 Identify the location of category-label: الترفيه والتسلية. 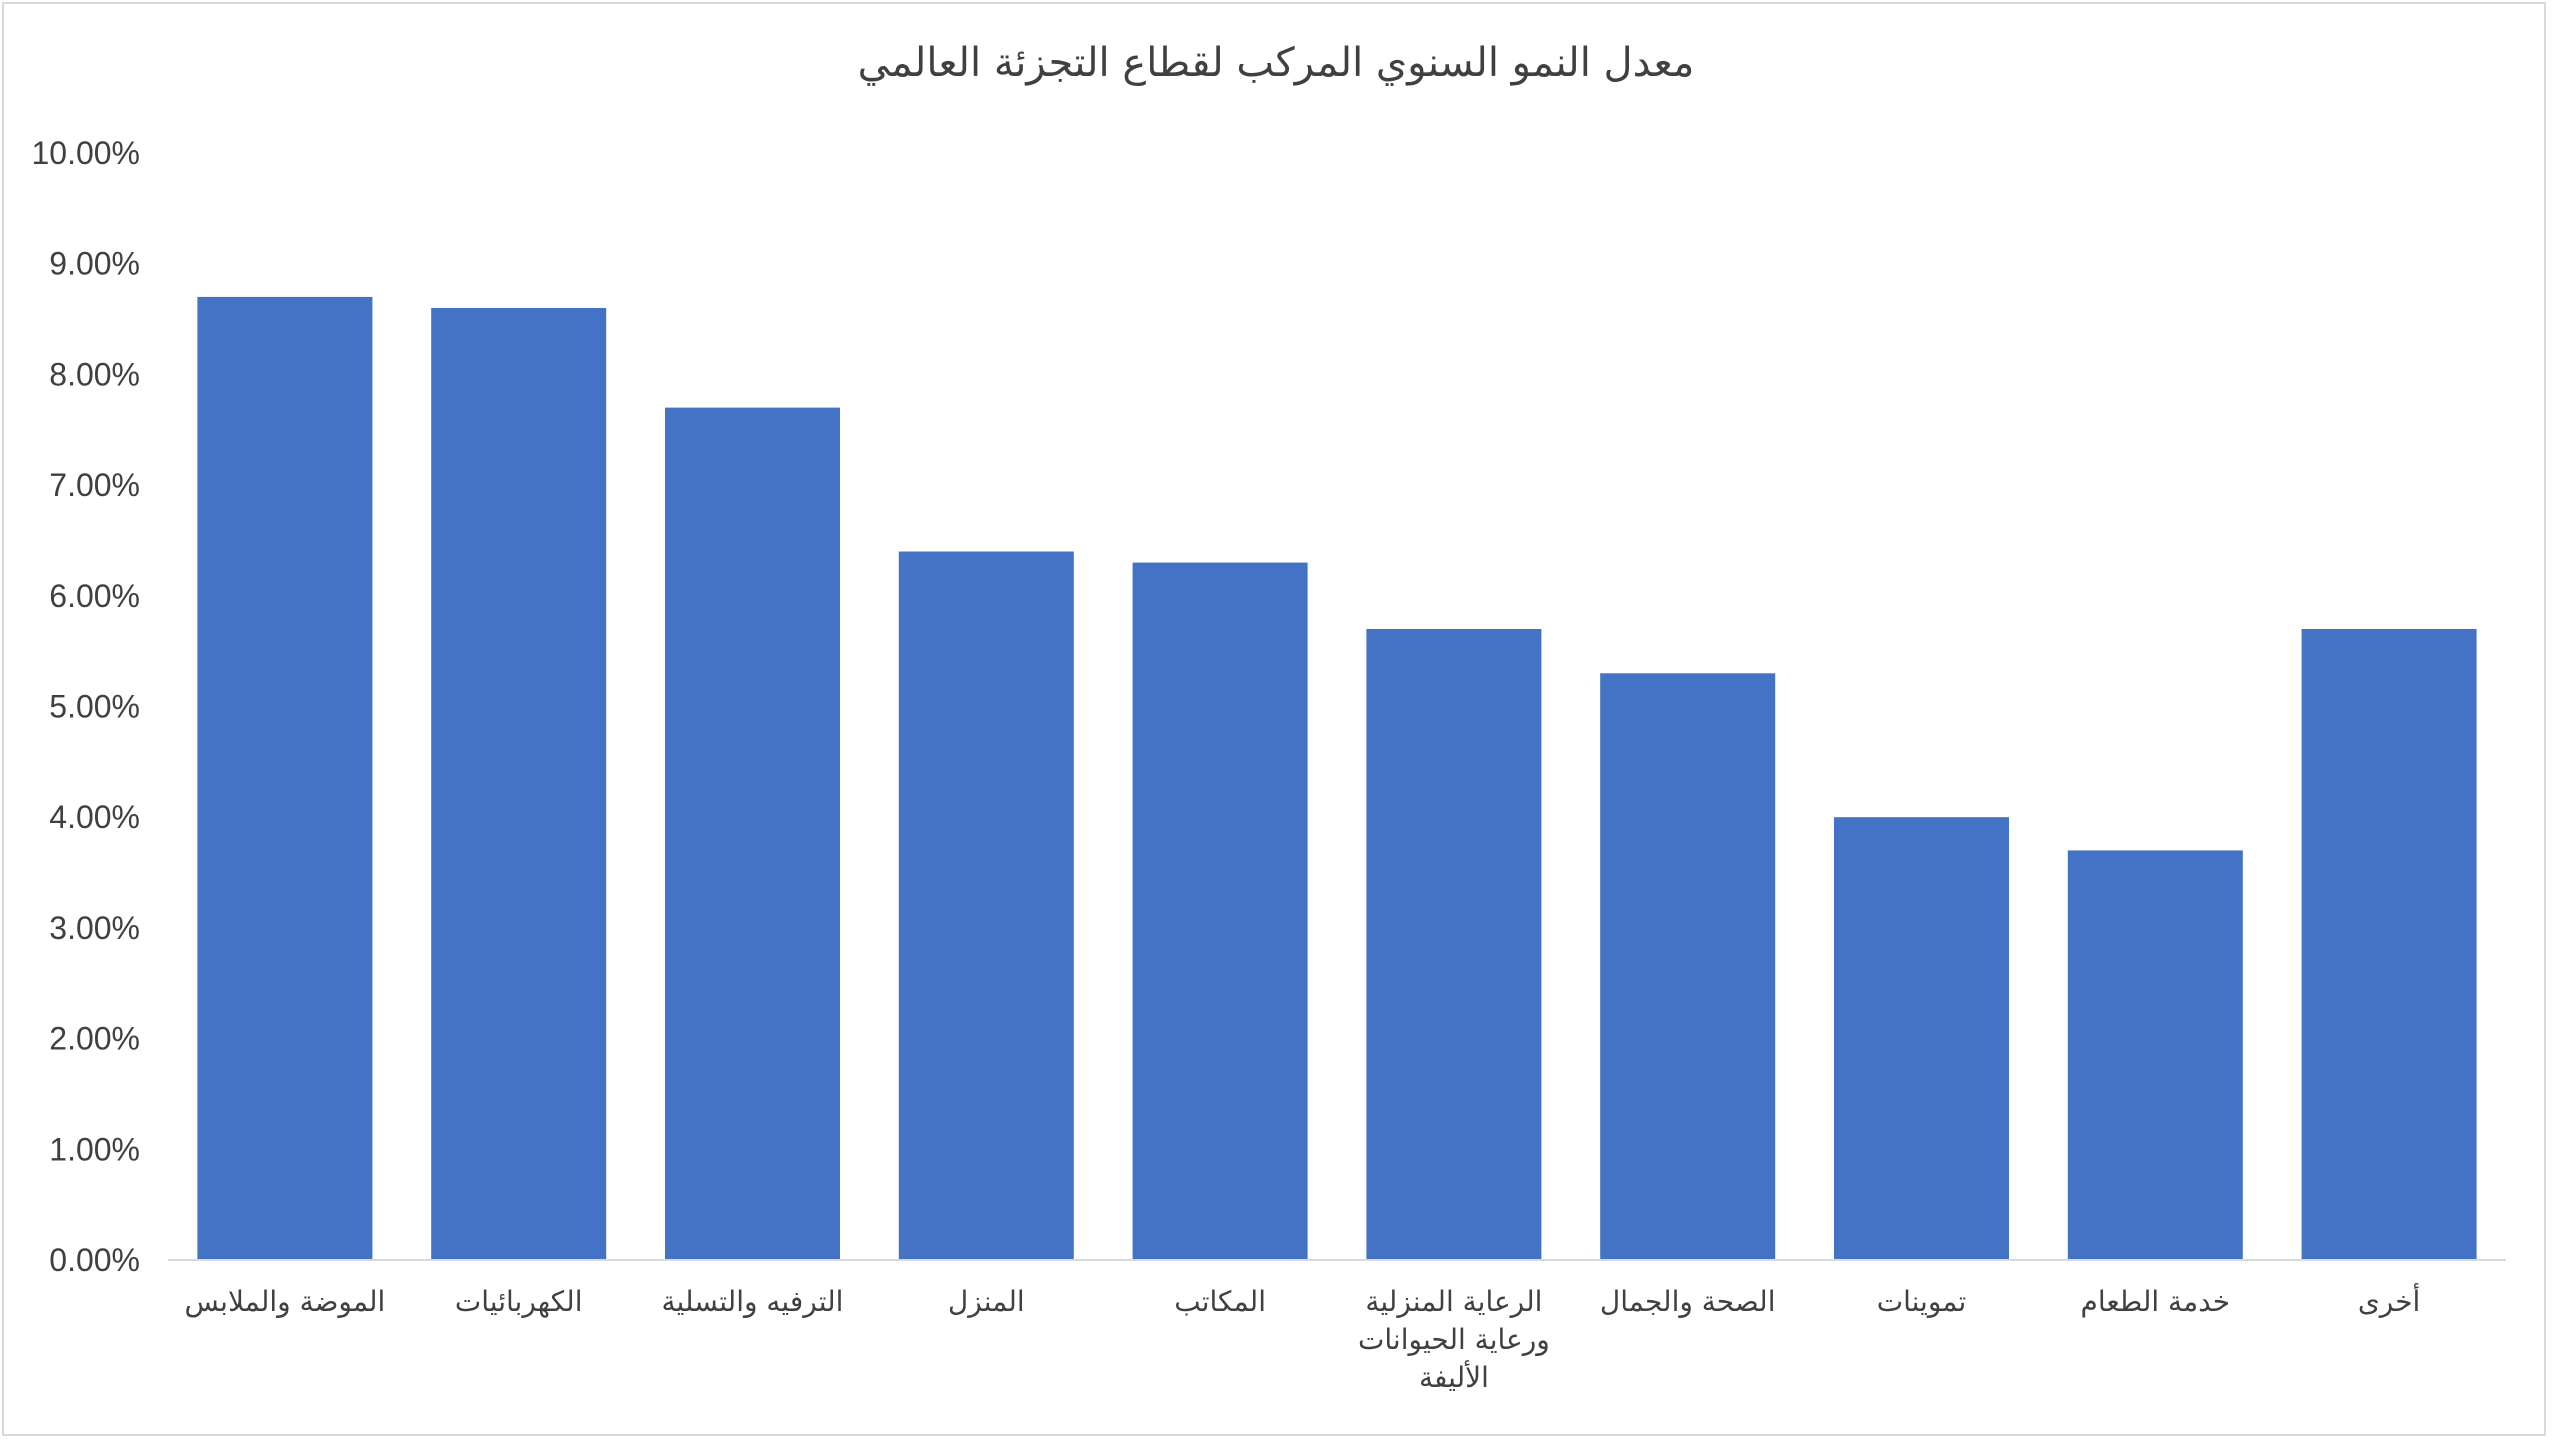
(753, 1301).